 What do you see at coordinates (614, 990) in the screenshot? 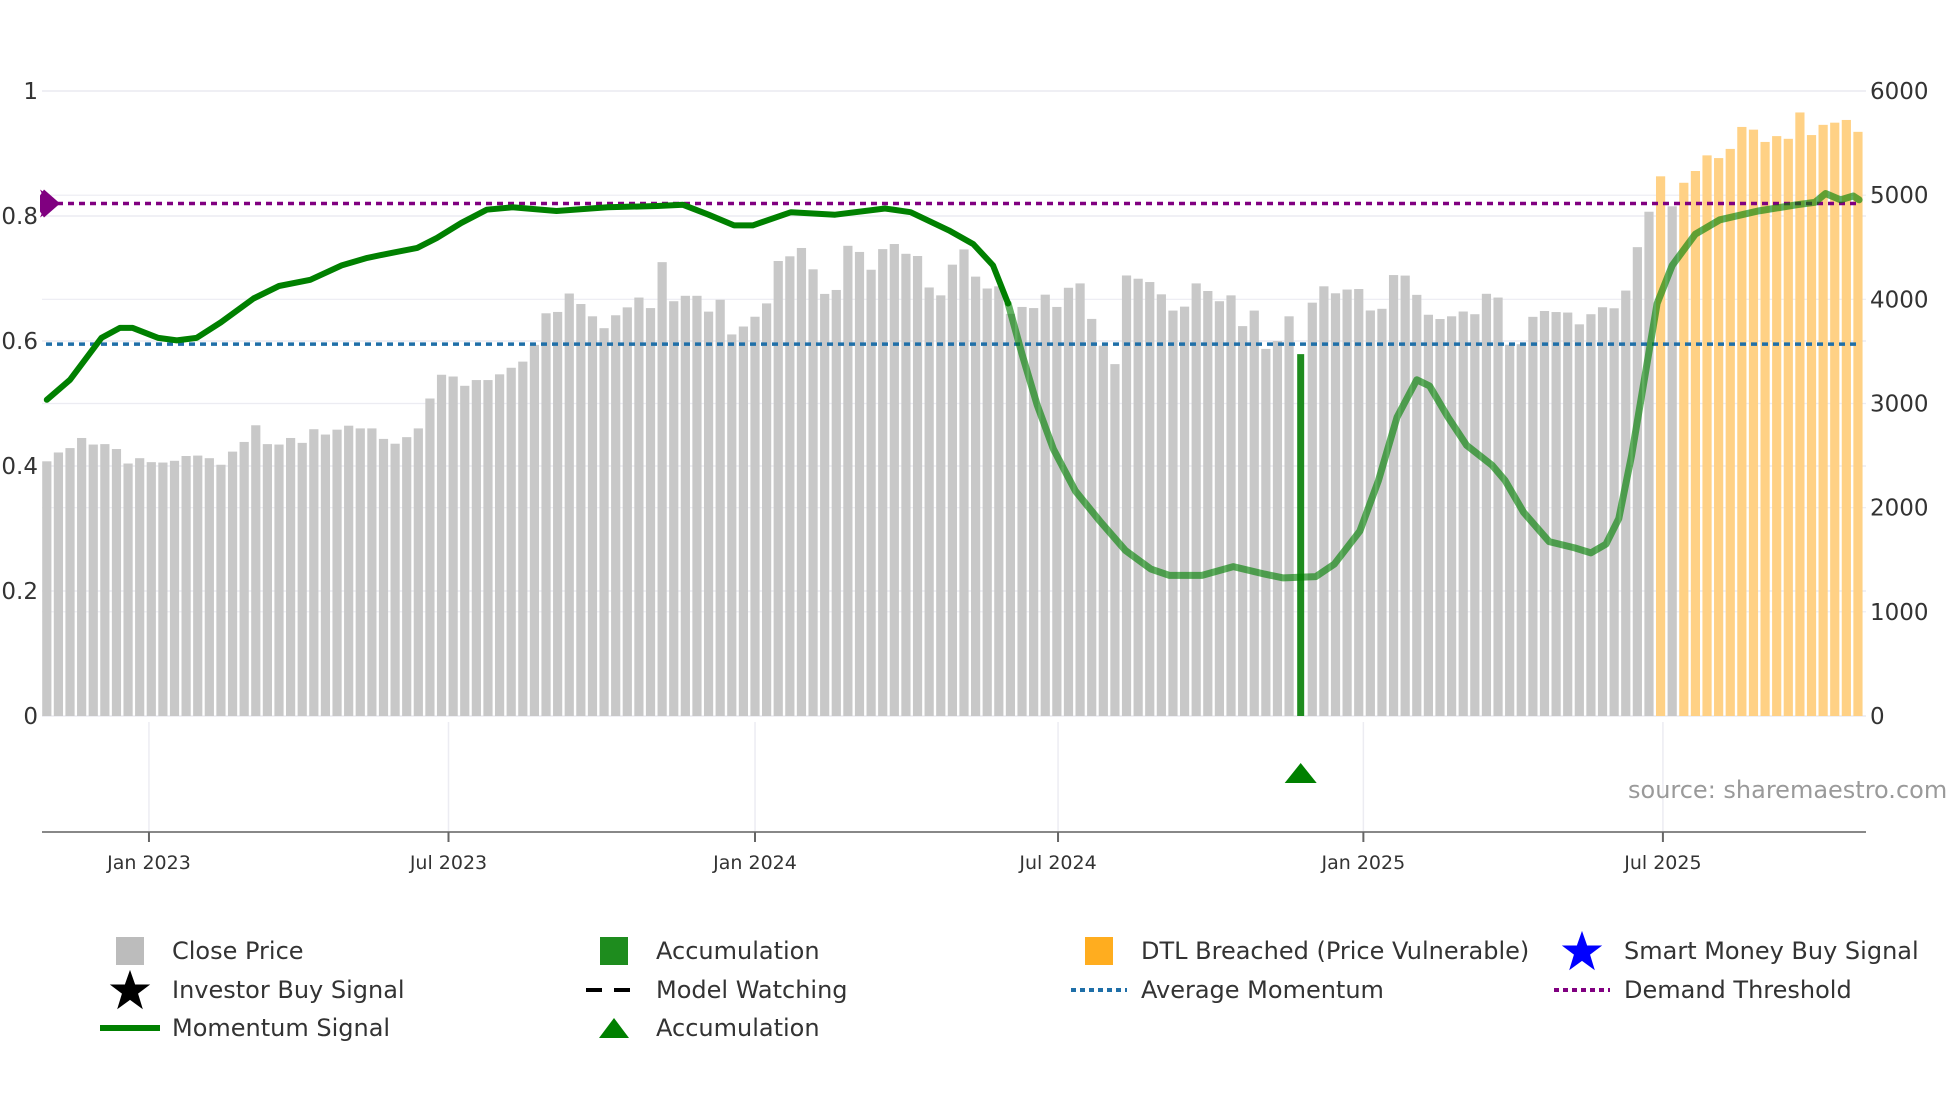
I see `dashed-line-icon` at bounding box center [614, 990].